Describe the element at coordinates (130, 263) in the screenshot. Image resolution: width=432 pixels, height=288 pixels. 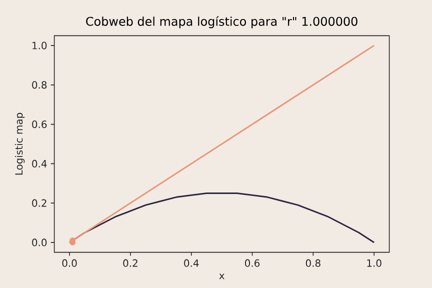
I see `x-tick-label: 0.2` at that location.